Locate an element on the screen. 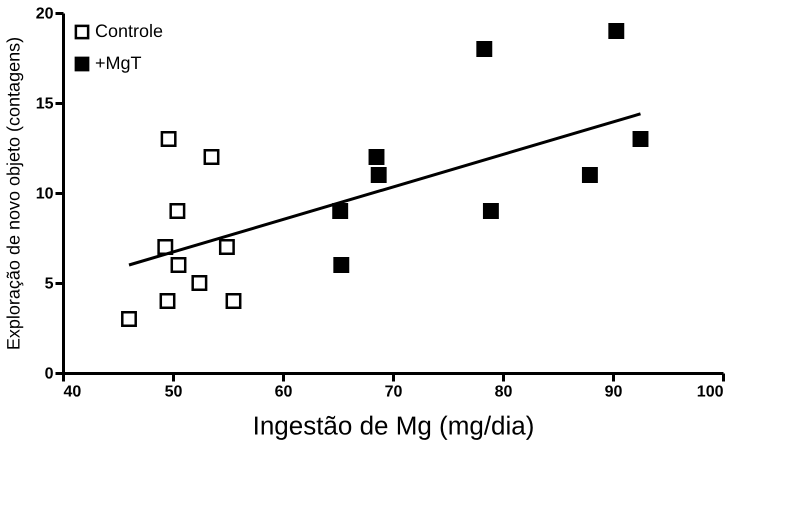 This screenshot has width=803, height=509. x-tick-label: 40 is located at coordinates (73, 392).